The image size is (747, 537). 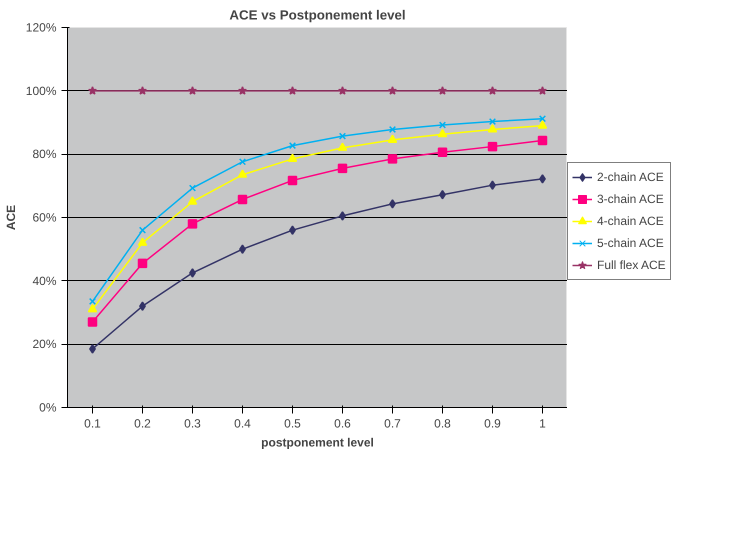 I want to click on x-tick-label: 0.5, so click(x=293, y=423).